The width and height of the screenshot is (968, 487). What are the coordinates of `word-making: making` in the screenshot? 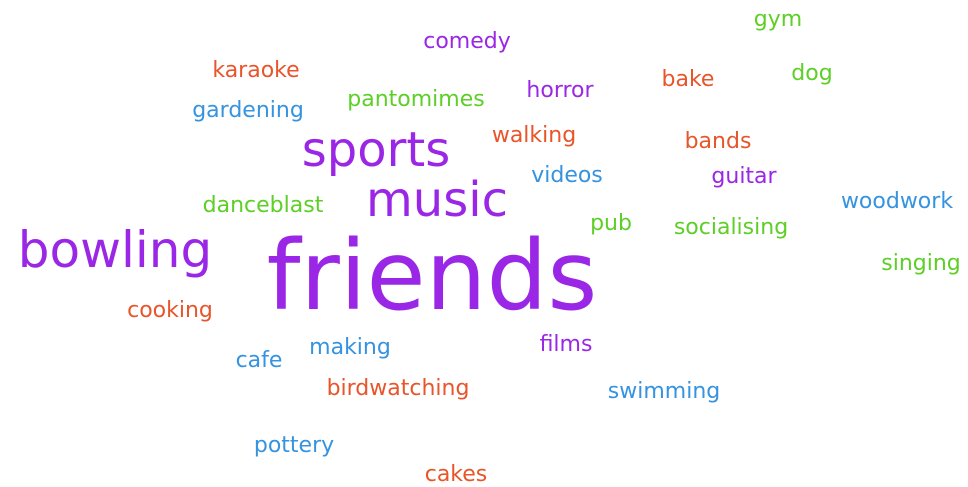 It's located at (350, 347).